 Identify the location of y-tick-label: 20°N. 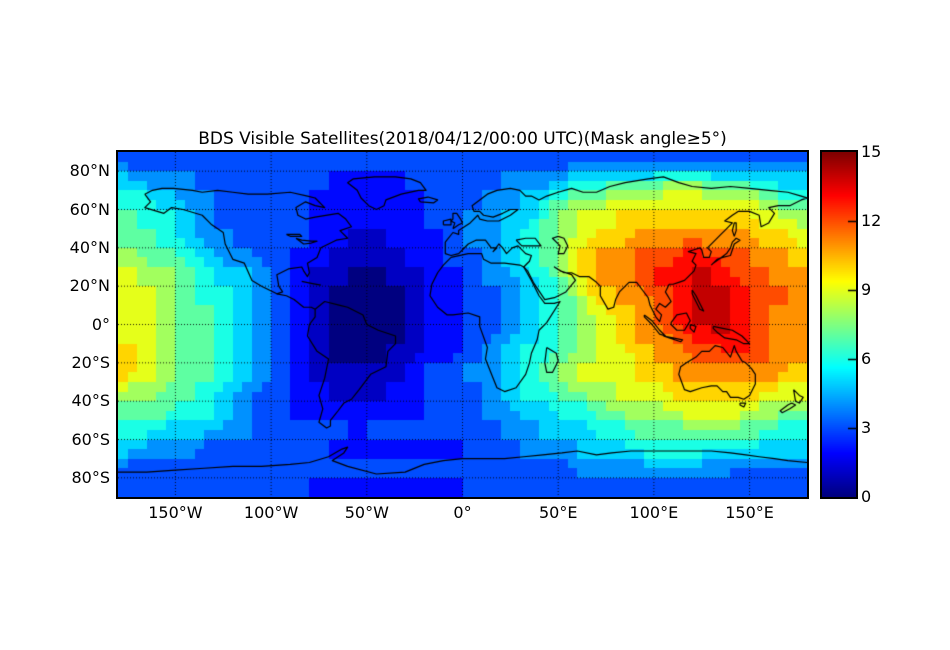
(89, 286).